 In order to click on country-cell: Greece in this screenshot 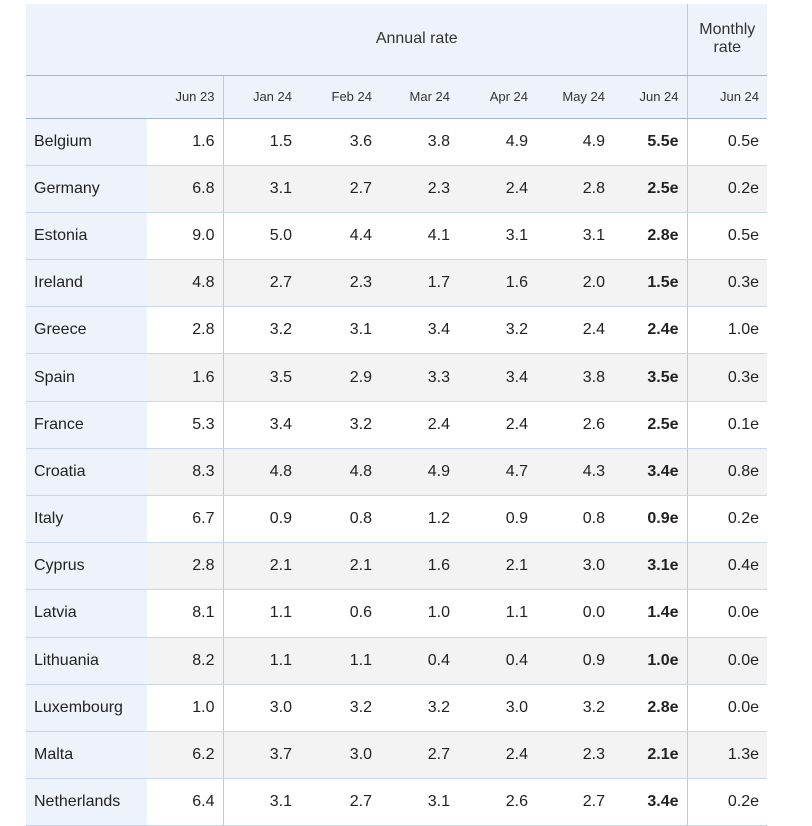, I will do `click(86, 330)`.